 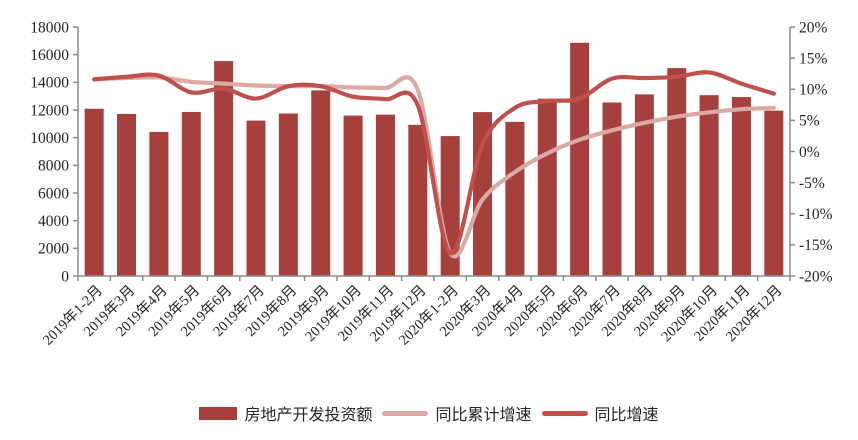 What do you see at coordinates (816, 276) in the screenshot?
I see `y-axis-right-label: -20%` at bounding box center [816, 276].